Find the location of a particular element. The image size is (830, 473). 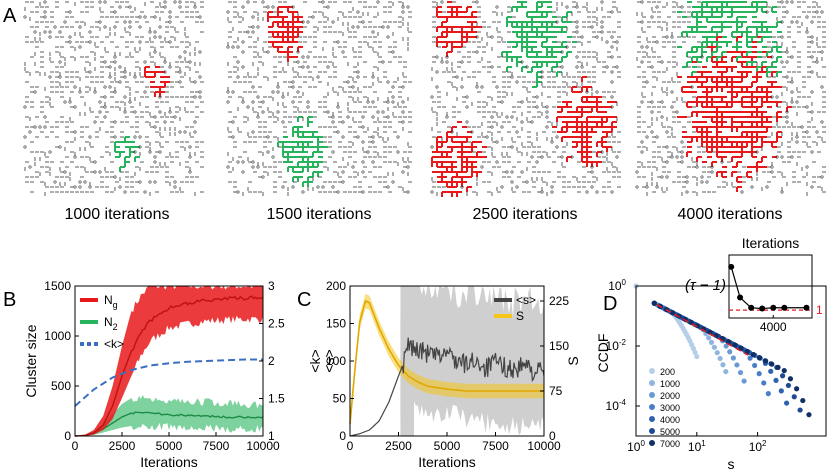

legend-label: 3000 is located at coordinates (670, 408).